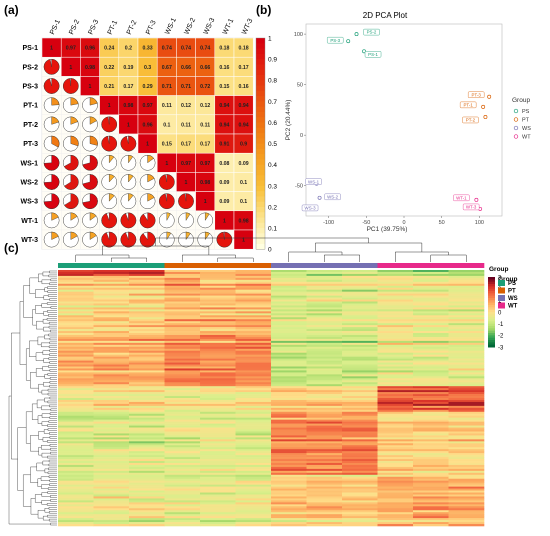 The height and width of the screenshot is (536, 550). What do you see at coordinates (491, 304) in the screenshot?
I see `heatmap-scale-segment` at bounding box center [491, 304].